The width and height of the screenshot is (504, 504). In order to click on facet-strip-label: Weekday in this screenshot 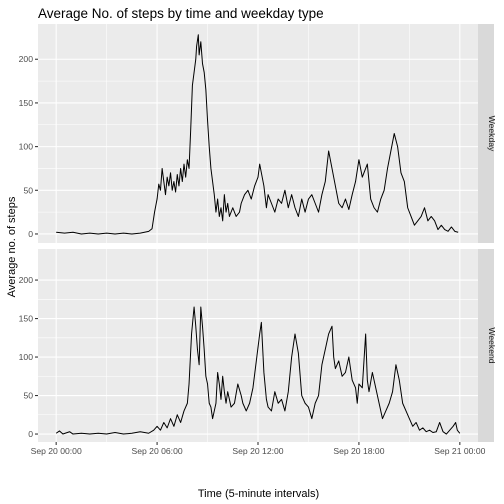, I will do `click(492, 134)`.